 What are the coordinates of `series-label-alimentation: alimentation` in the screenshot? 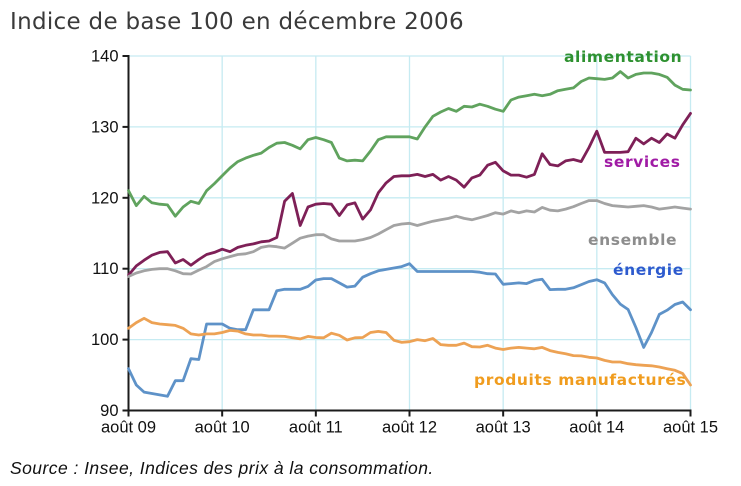 It's located at (623, 57).